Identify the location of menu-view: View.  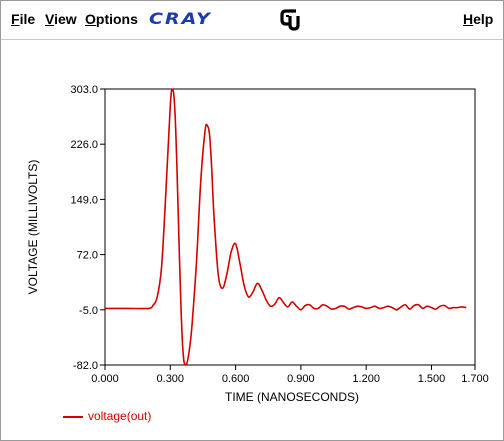
(61, 19).